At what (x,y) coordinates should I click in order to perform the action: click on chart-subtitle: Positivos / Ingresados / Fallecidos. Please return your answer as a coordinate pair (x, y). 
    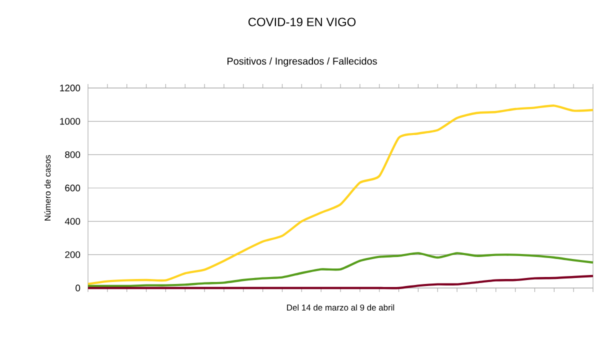
    Looking at the image, I should click on (302, 62).